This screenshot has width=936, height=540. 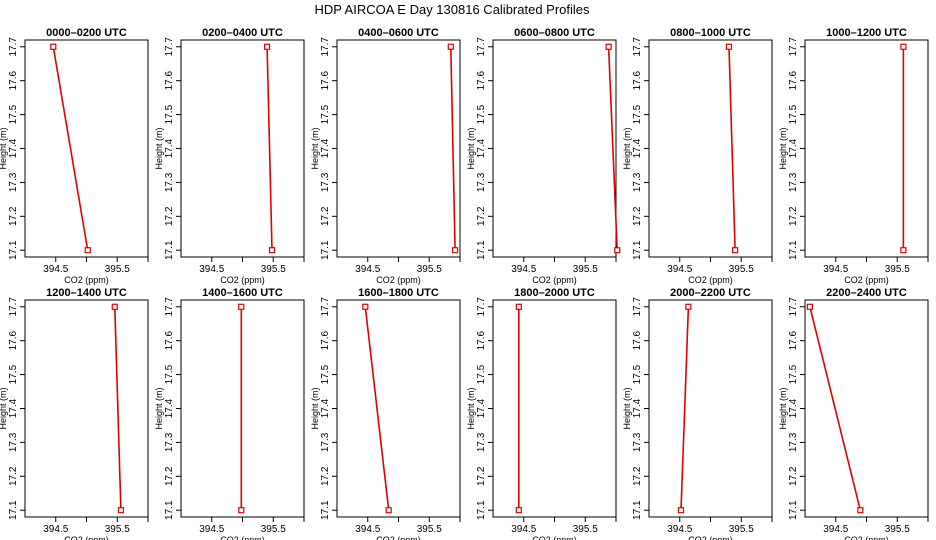 I want to click on panel-title: 0600–0800 UTC, so click(x=554, y=33).